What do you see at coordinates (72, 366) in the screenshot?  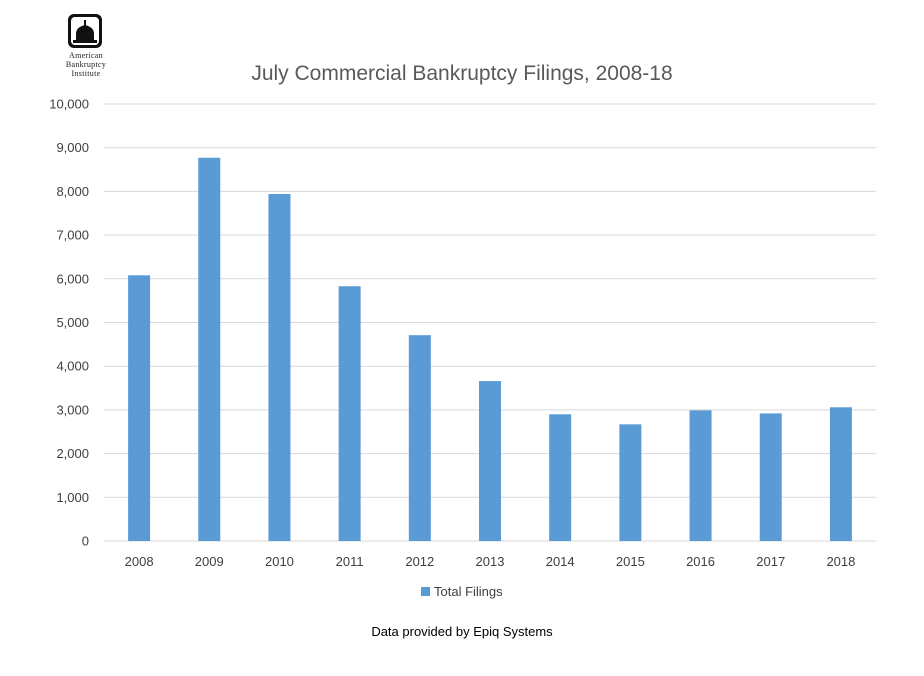 I see `y-tick-label: 4,000` at bounding box center [72, 366].